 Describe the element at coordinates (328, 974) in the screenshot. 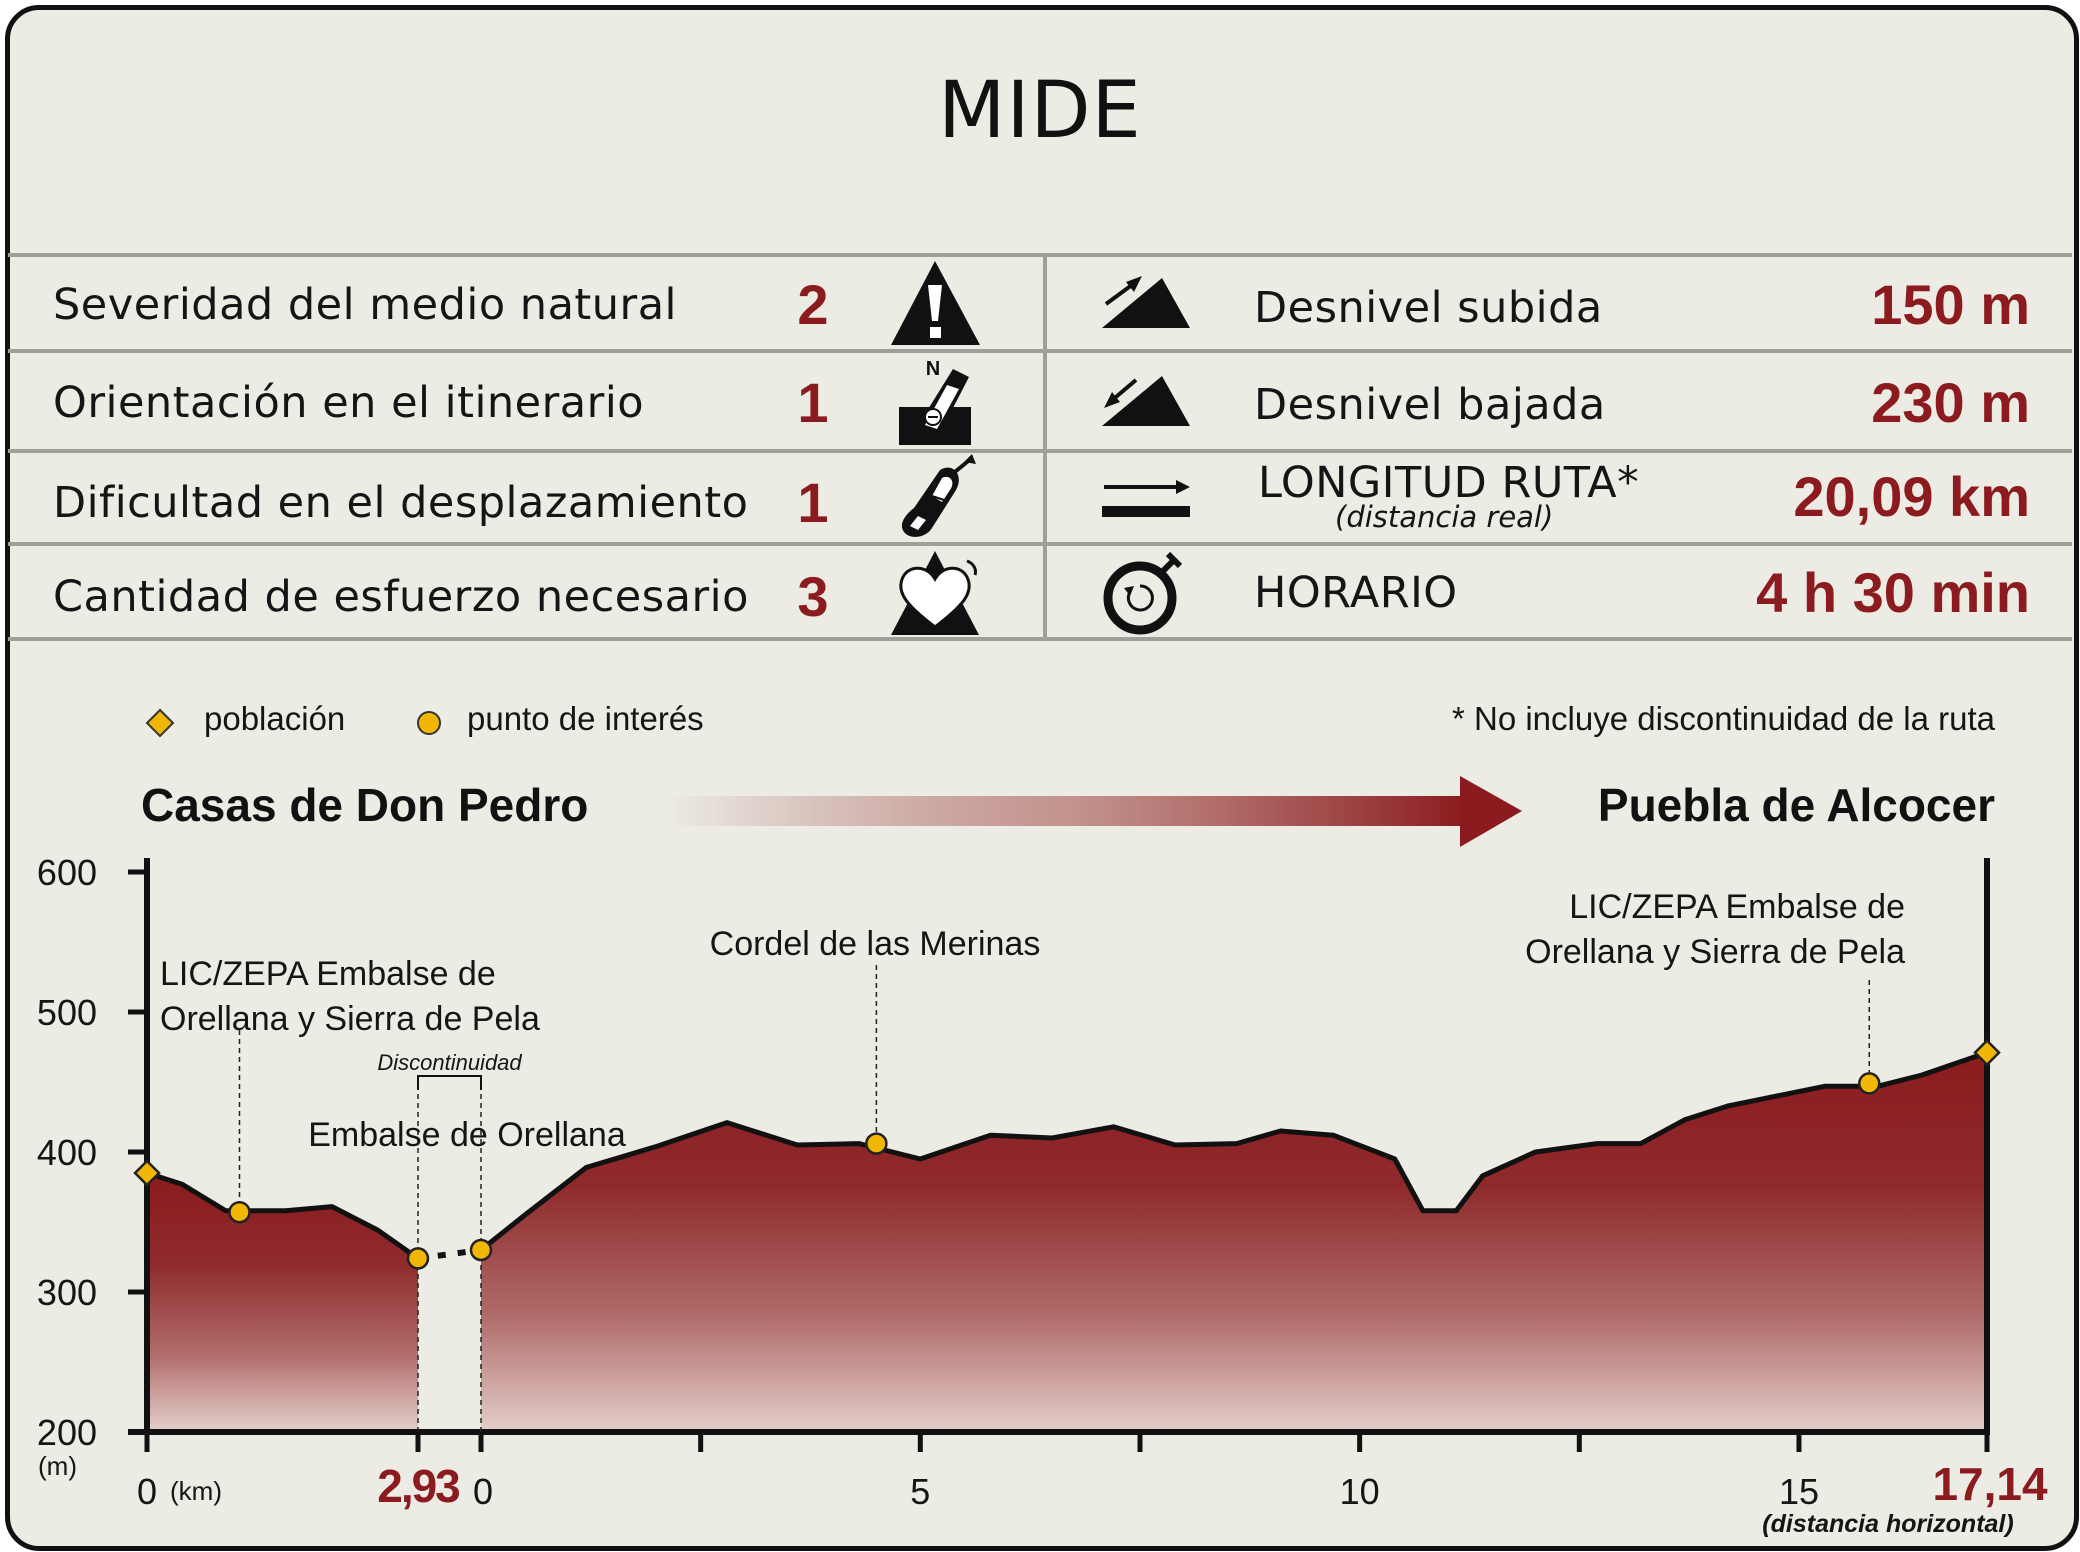

I see `poi-label-0-0: LIC/ZEPA Embalse de` at that location.